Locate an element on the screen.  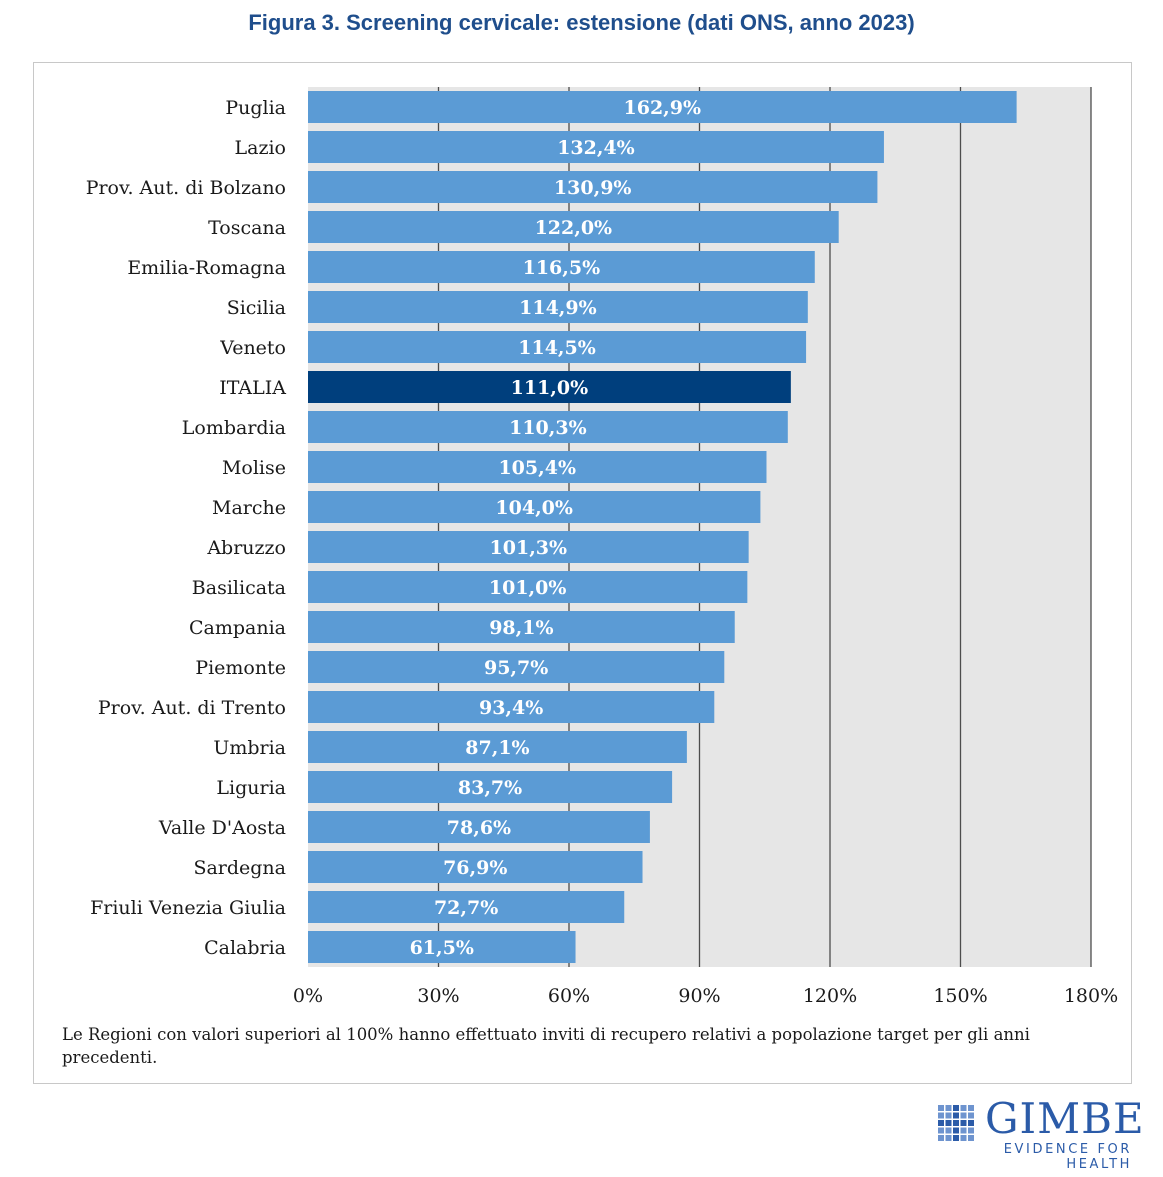
value-label: 101,0% is located at coordinates (528, 588).